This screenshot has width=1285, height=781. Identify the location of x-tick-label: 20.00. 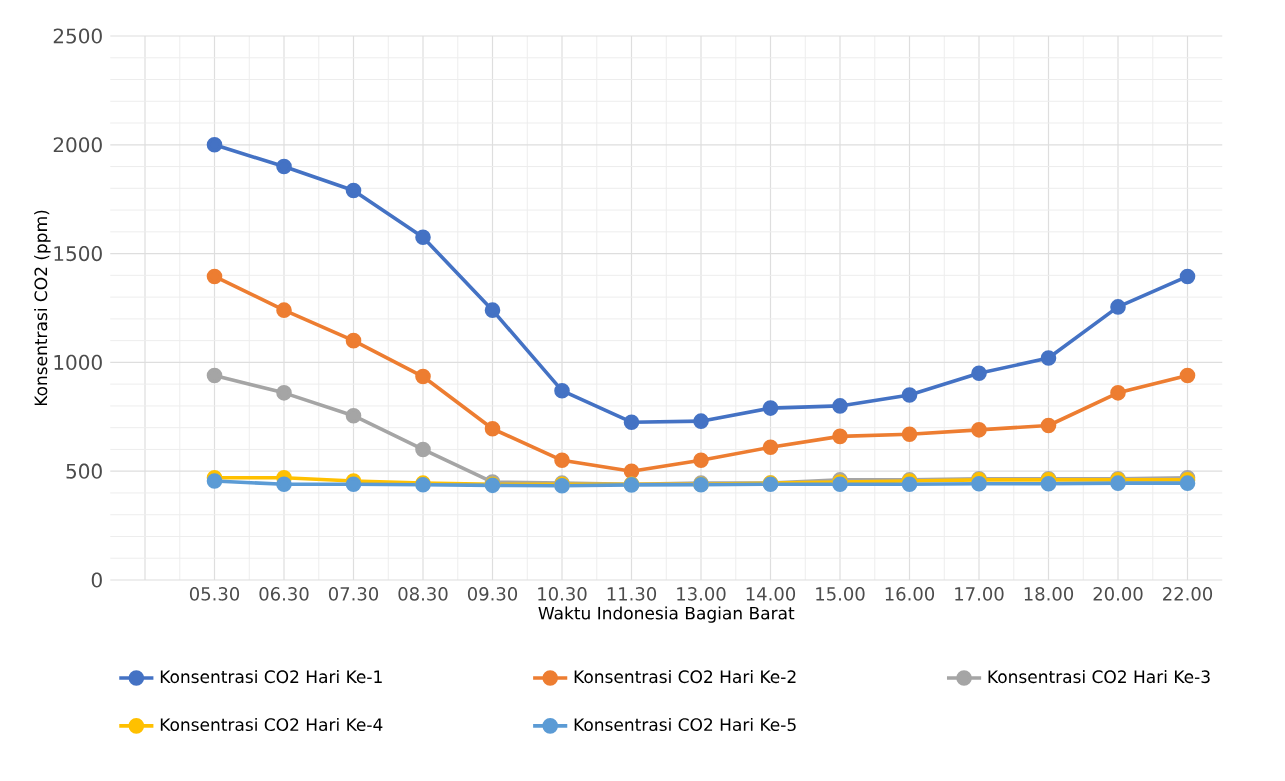
(1118, 594).